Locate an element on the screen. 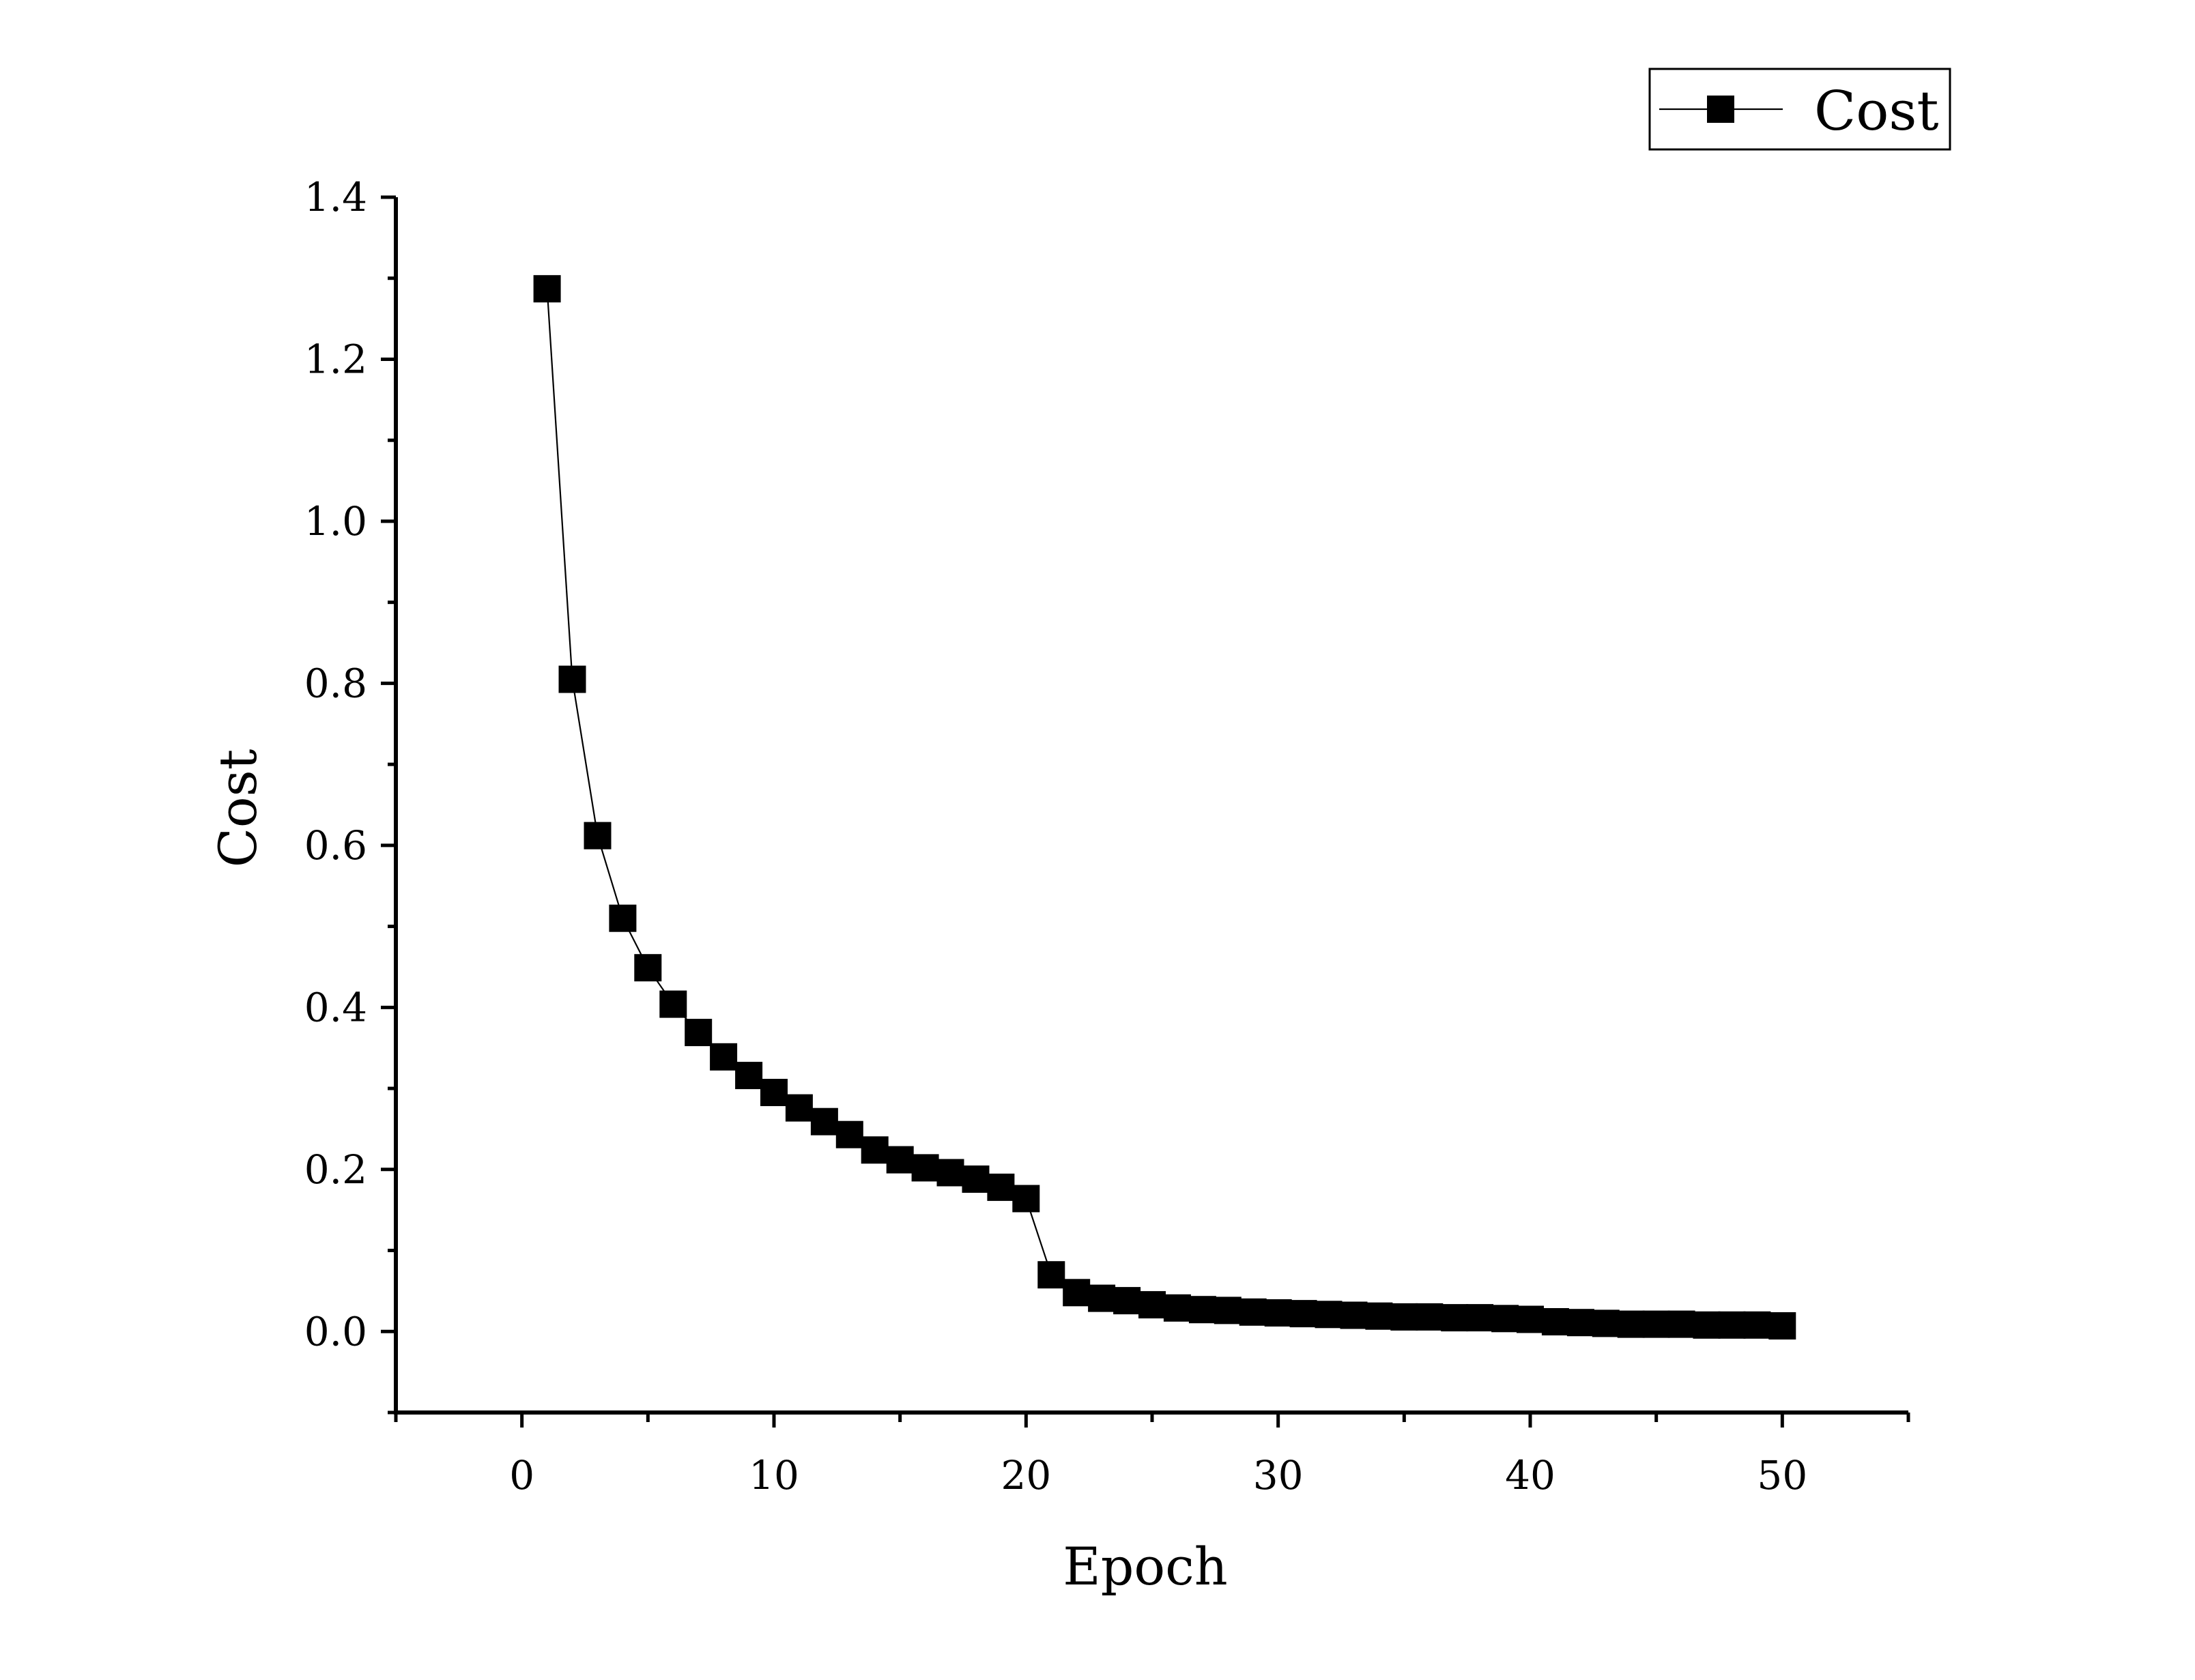 The height and width of the screenshot is (1680, 2195). x-axis-ticks: 0 10 20 30 40 50 is located at coordinates (1152, 1455).